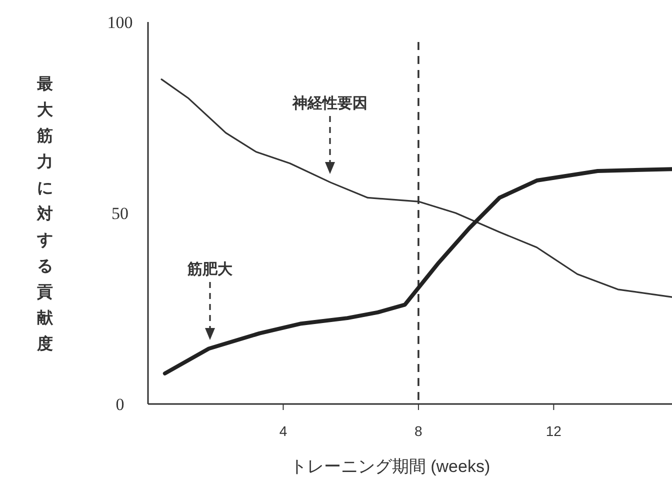  Describe the element at coordinates (283, 431) in the screenshot. I see `x-tick-label: 4` at that location.